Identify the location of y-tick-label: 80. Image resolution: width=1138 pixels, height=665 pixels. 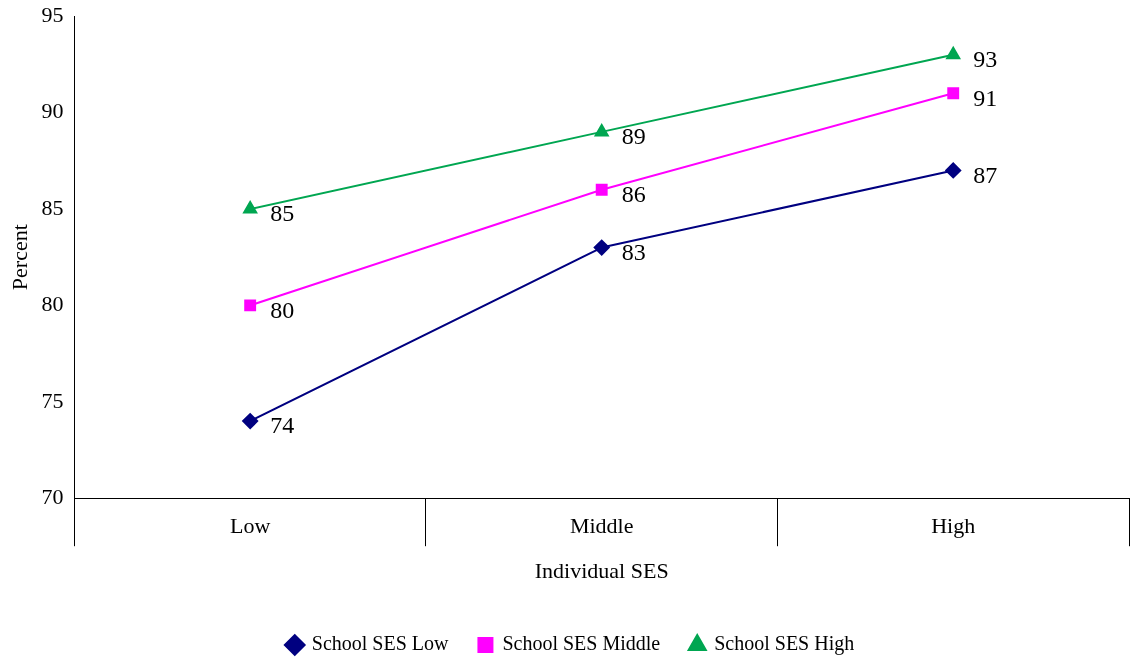
(52, 304).